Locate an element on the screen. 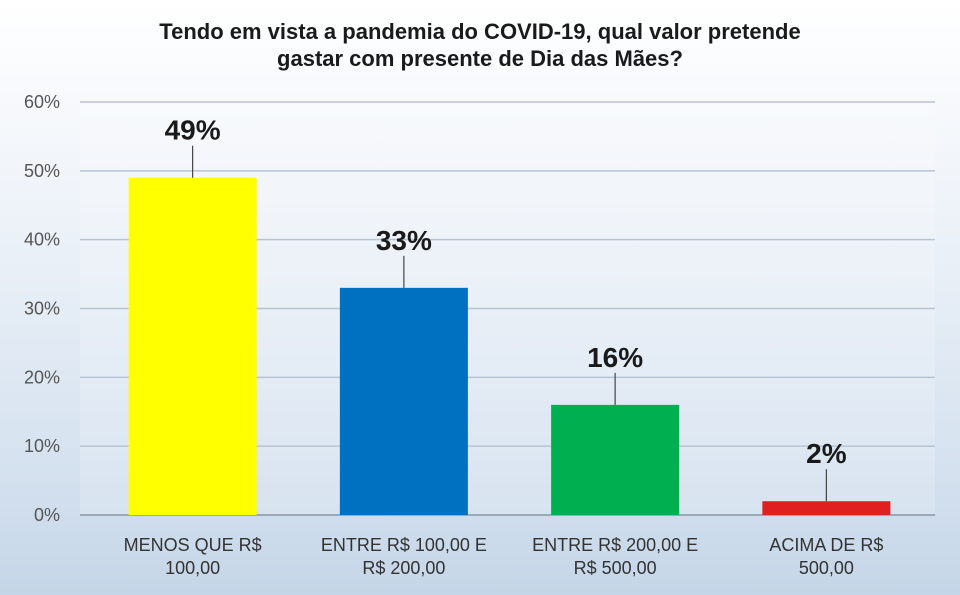 This screenshot has height=595, width=960. x-tick-label: ENTRE R$ 100,00 E is located at coordinates (404, 545).